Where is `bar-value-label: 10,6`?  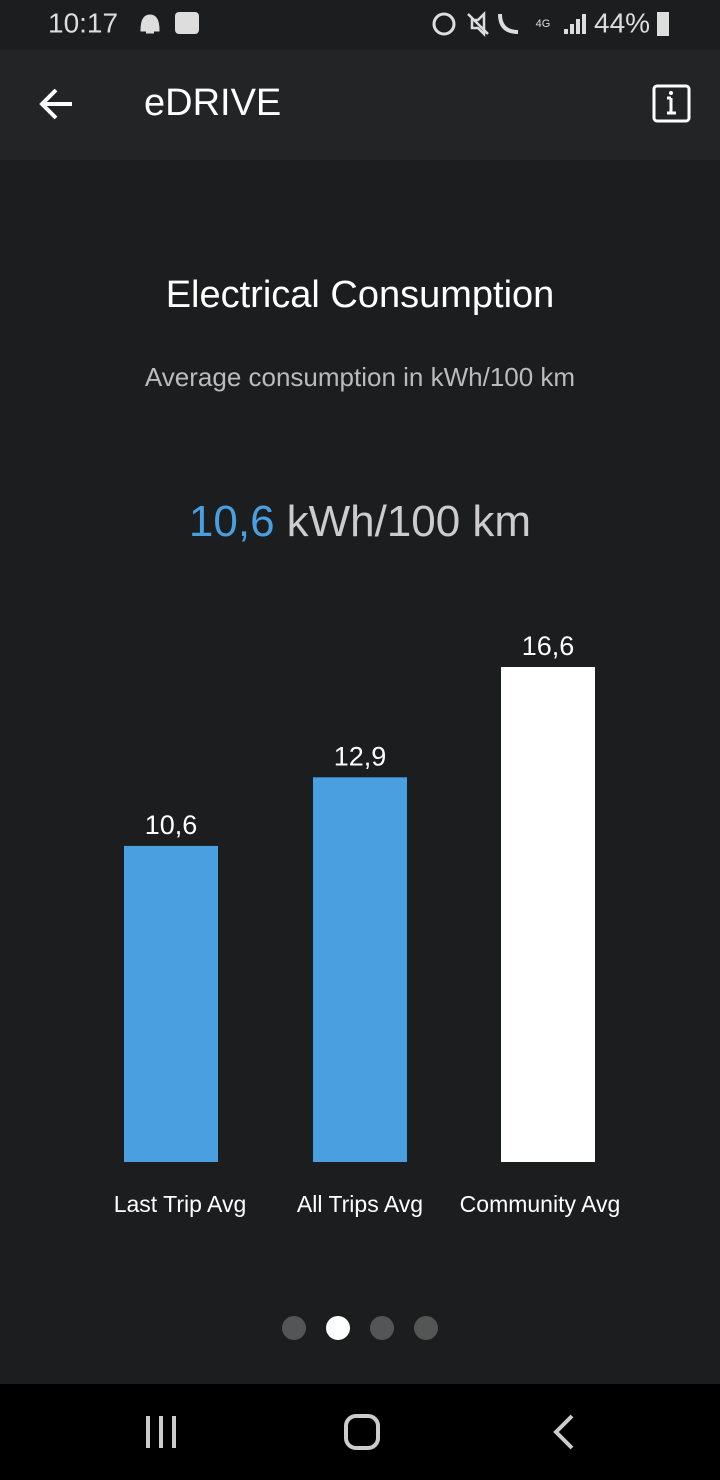 bar-value-label: 10,6 is located at coordinates (171, 825).